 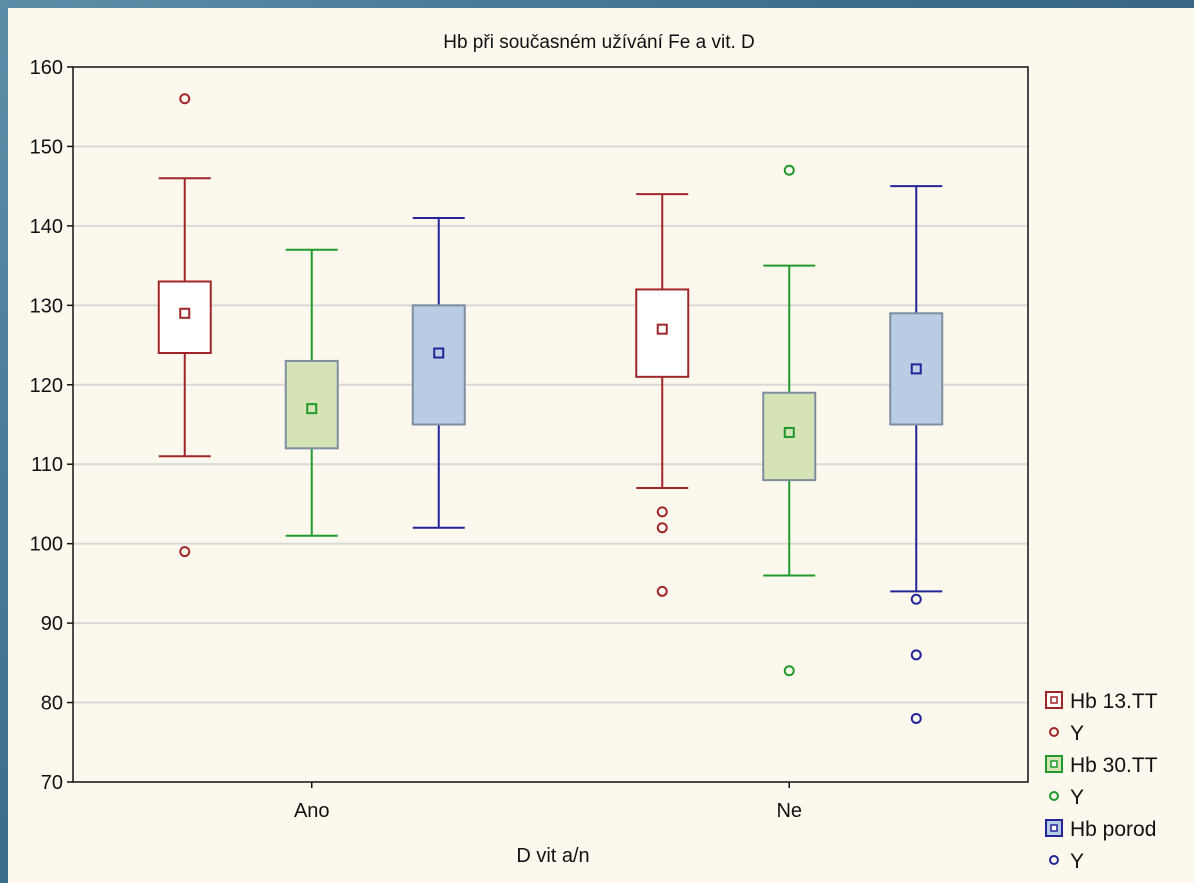 What do you see at coordinates (548, 802) in the screenshot?
I see `x-axis-ticks: Ano Ne` at bounding box center [548, 802].